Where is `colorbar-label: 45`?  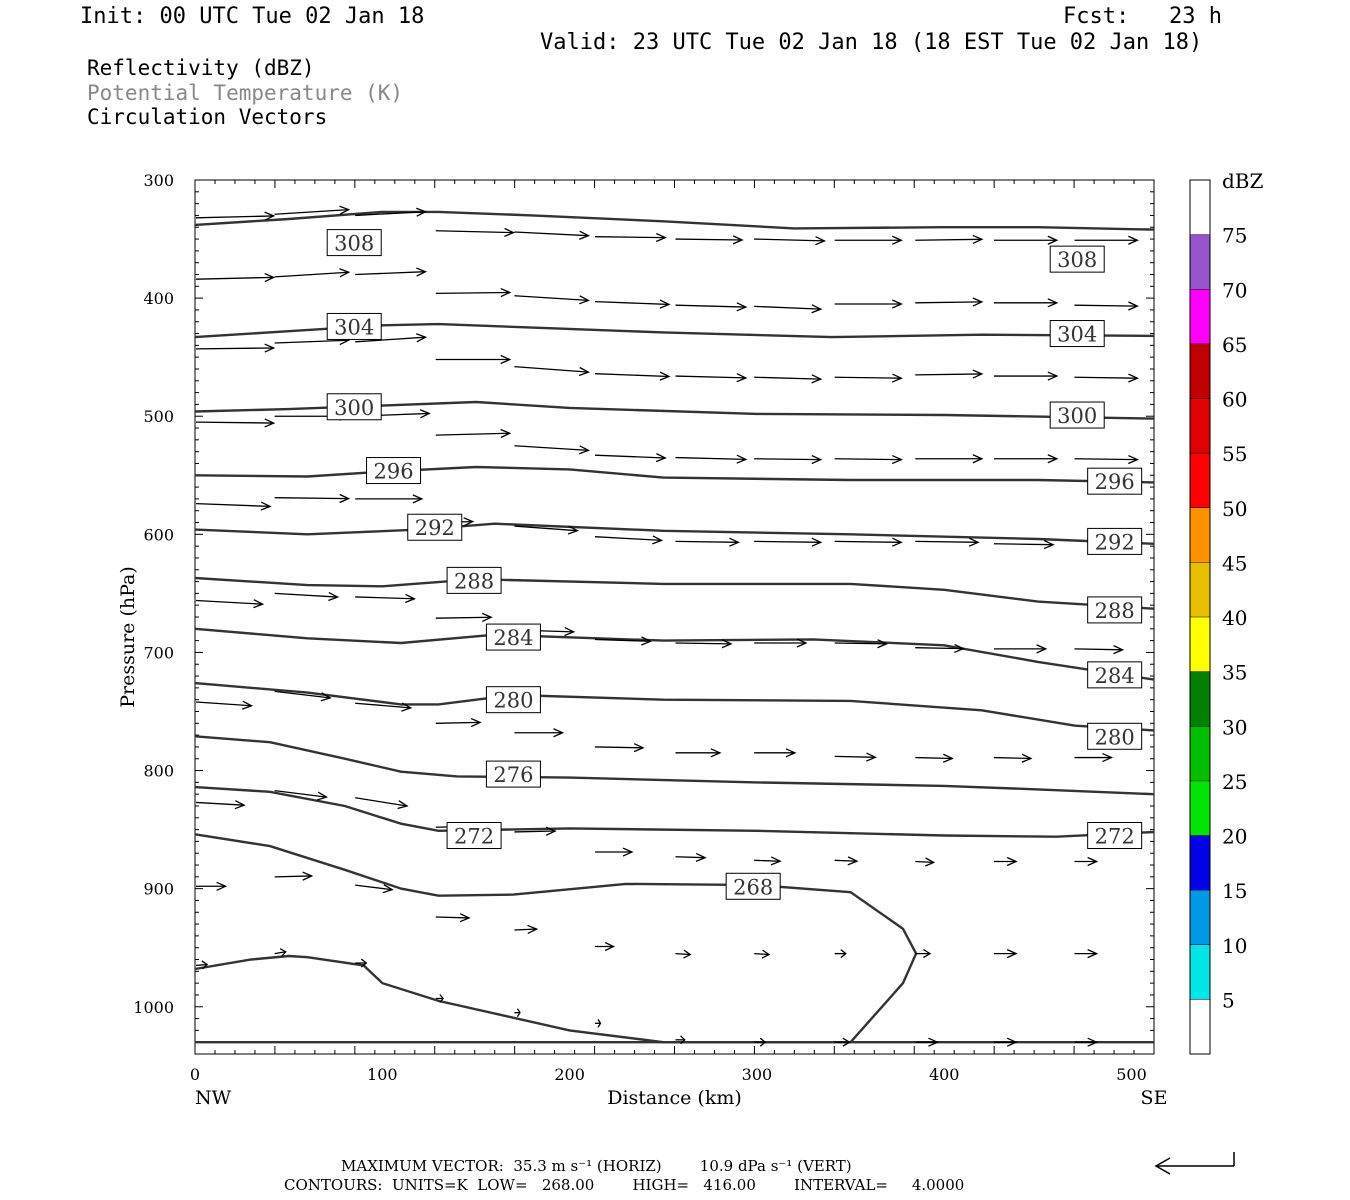 colorbar-label: 45 is located at coordinates (1234, 563).